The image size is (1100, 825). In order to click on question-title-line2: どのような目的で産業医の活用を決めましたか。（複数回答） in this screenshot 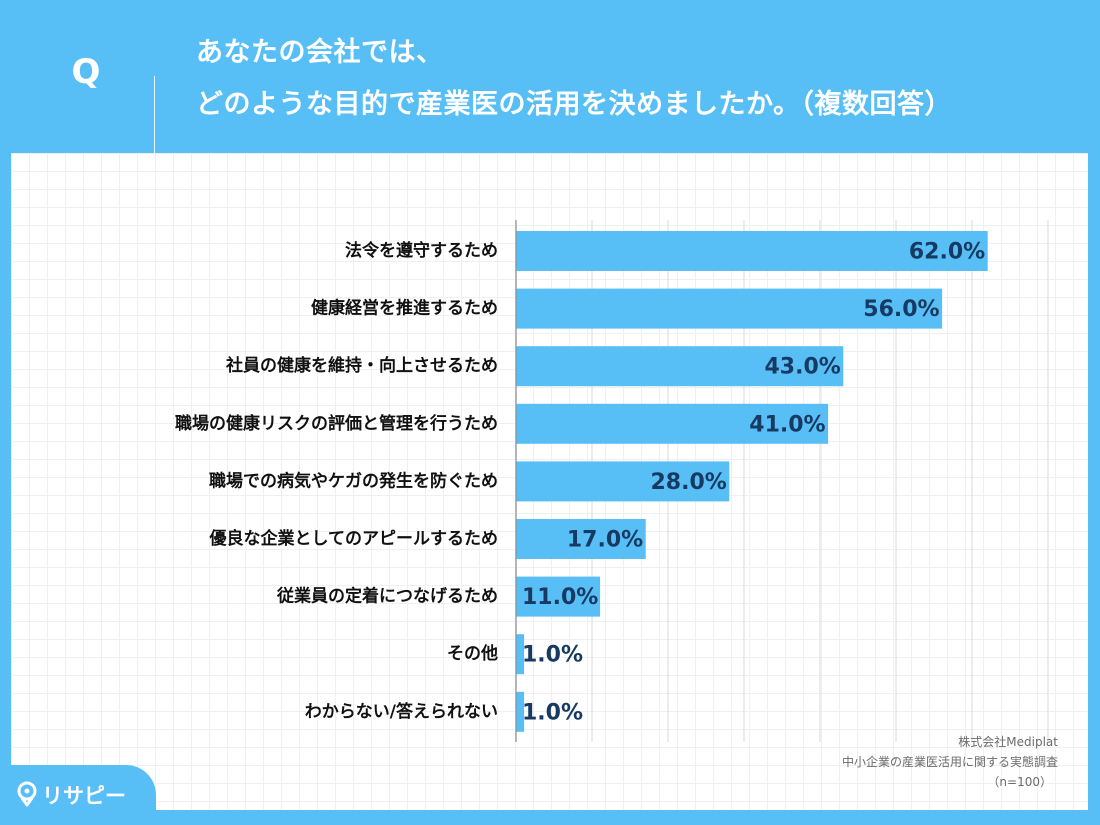, I will do `click(574, 104)`.